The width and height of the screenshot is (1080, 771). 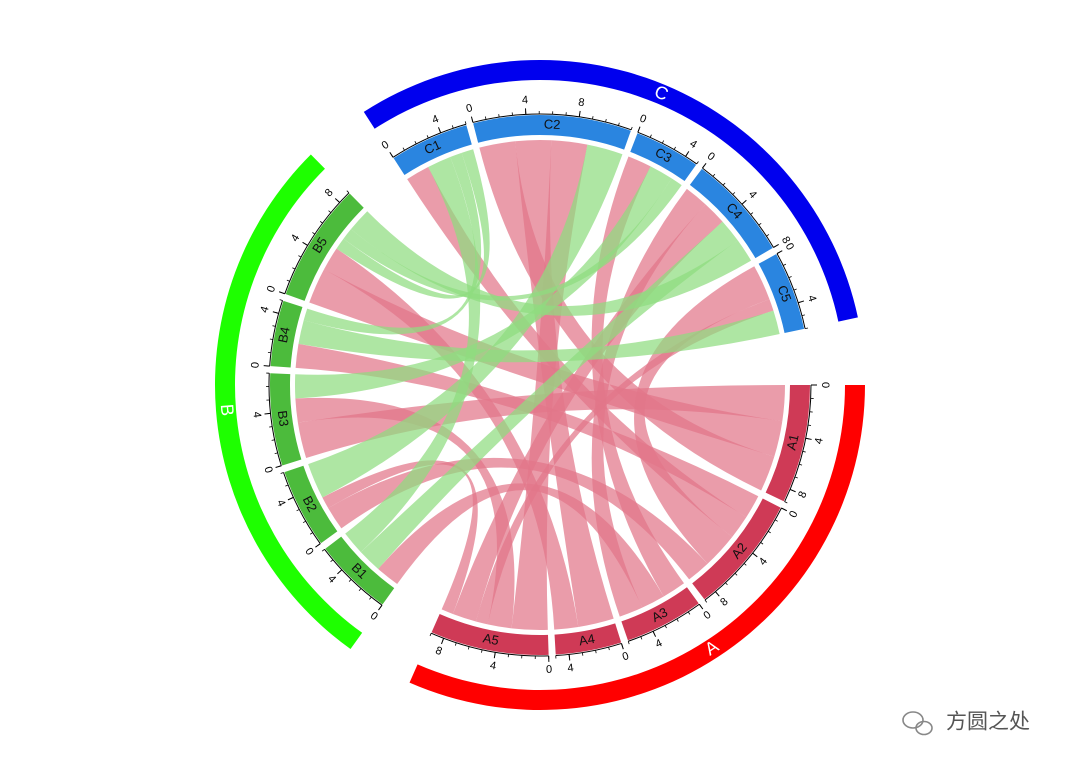 I want to click on sector-label: B3, so click(x=283, y=419).